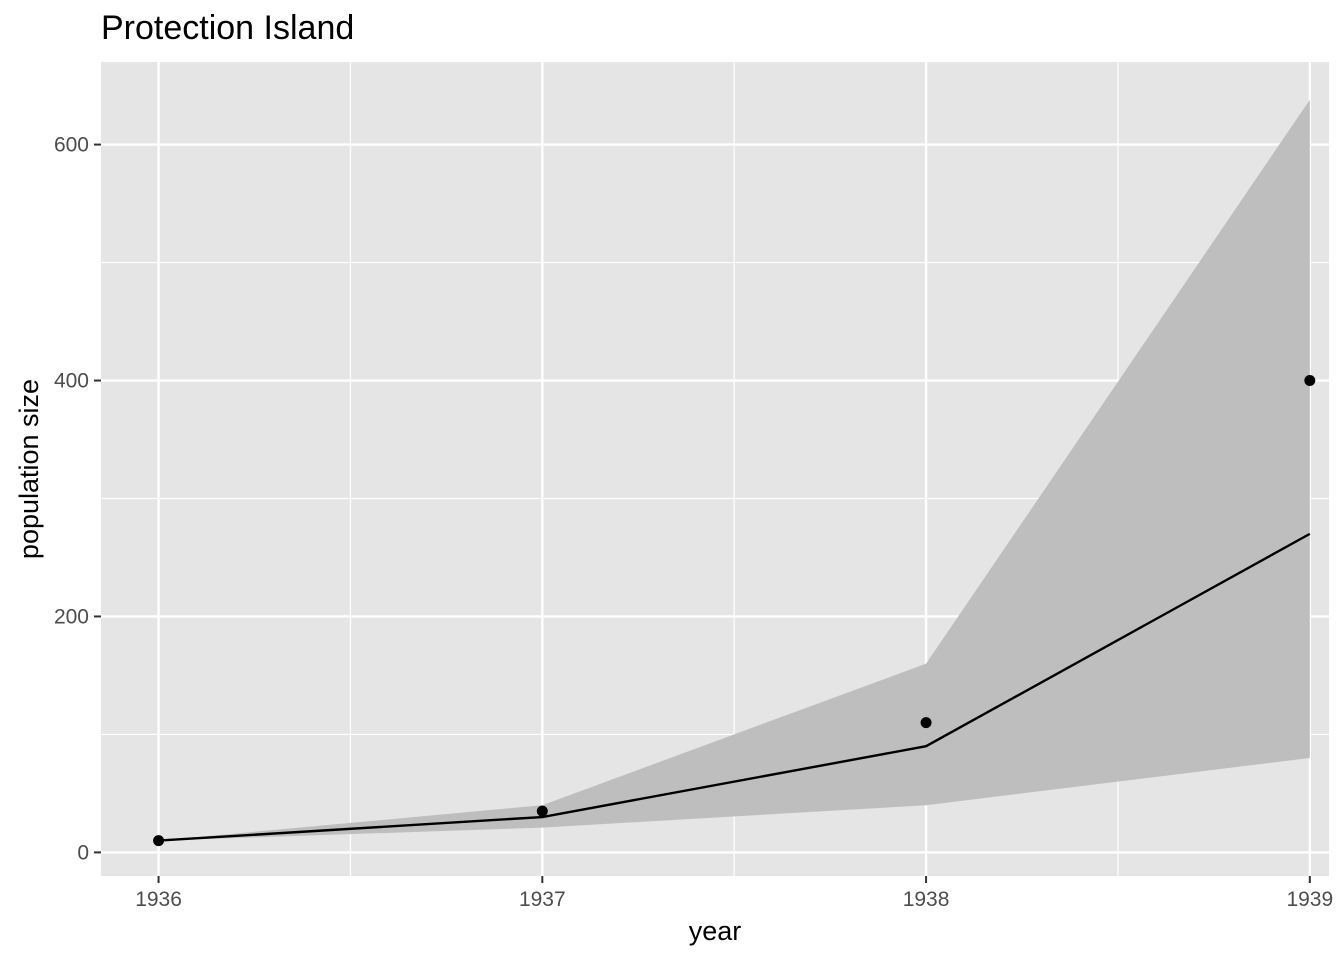 The height and width of the screenshot is (960, 1344). Describe the element at coordinates (715, 931) in the screenshot. I see `x-axis-title: year` at that location.